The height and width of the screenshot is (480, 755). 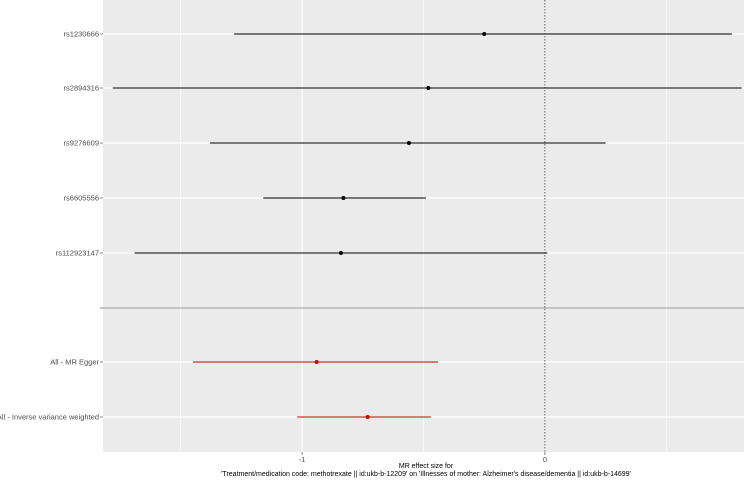 What do you see at coordinates (81, 34) in the screenshot?
I see `row-label-snp-0: rs1230666` at bounding box center [81, 34].